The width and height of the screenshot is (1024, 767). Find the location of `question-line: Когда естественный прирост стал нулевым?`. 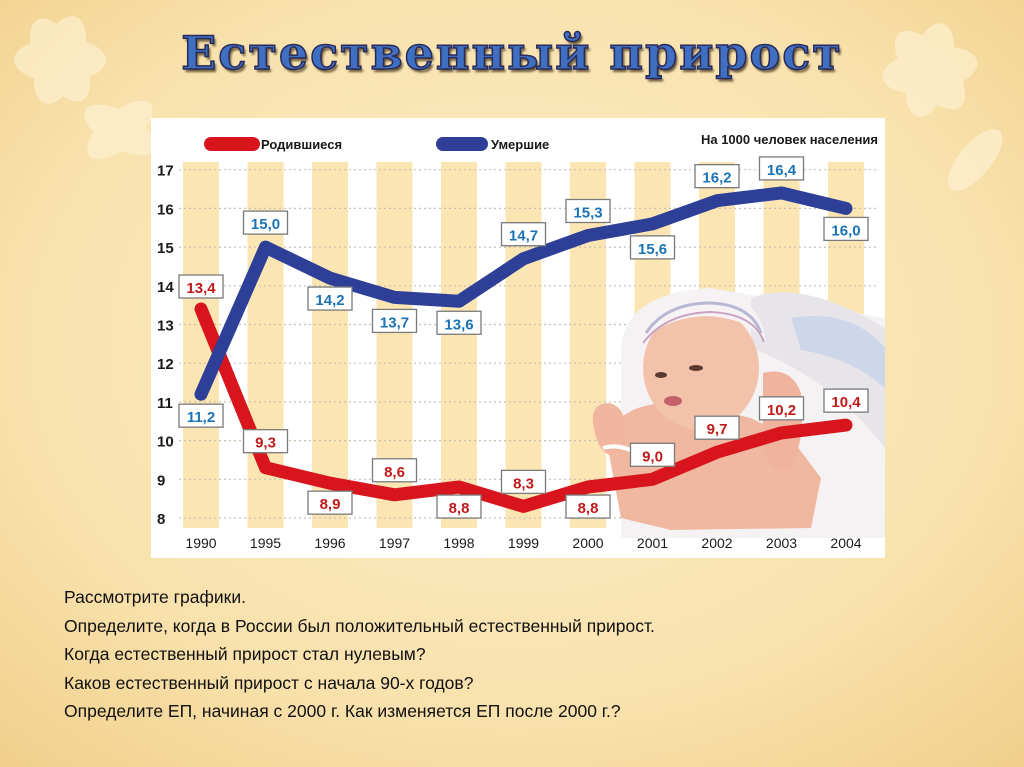

question-line: Когда естественный прирост стал нулевым? is located at coordinates (245, 654).